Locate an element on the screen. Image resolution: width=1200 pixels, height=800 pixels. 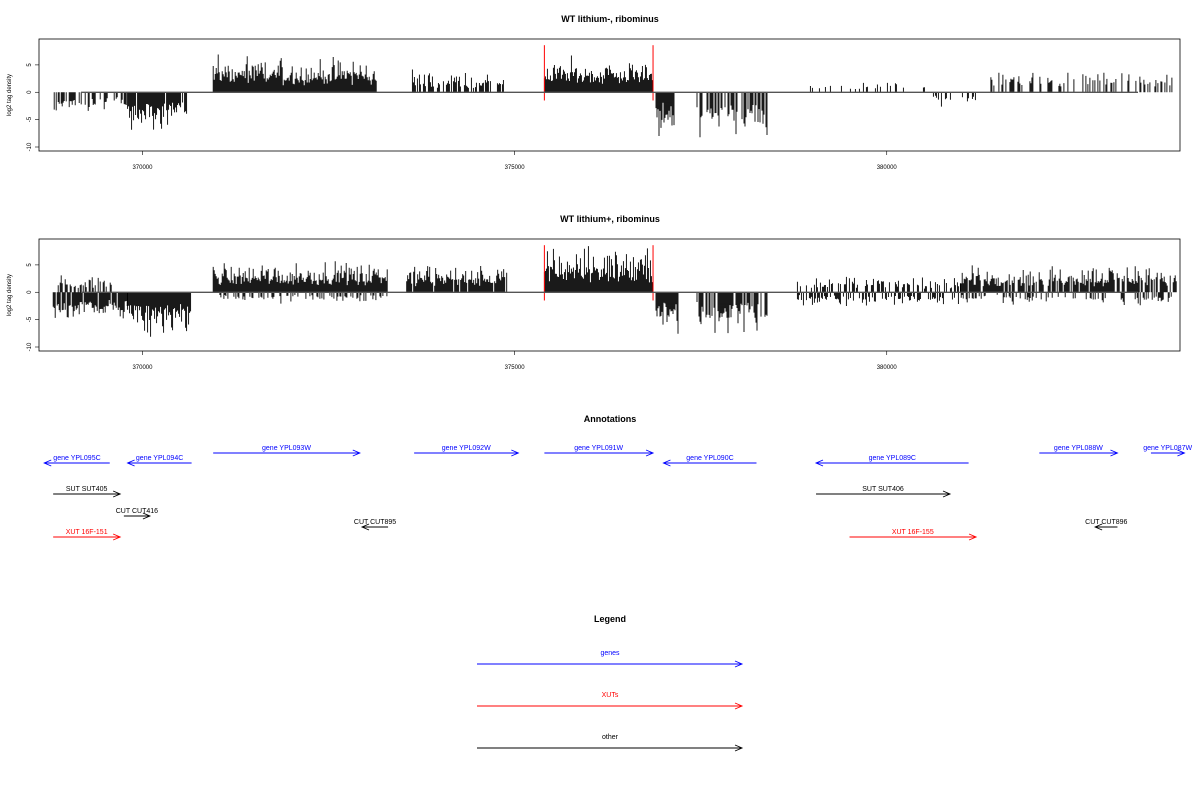
legend-label: XUTs is located at coordinates (610, 695).